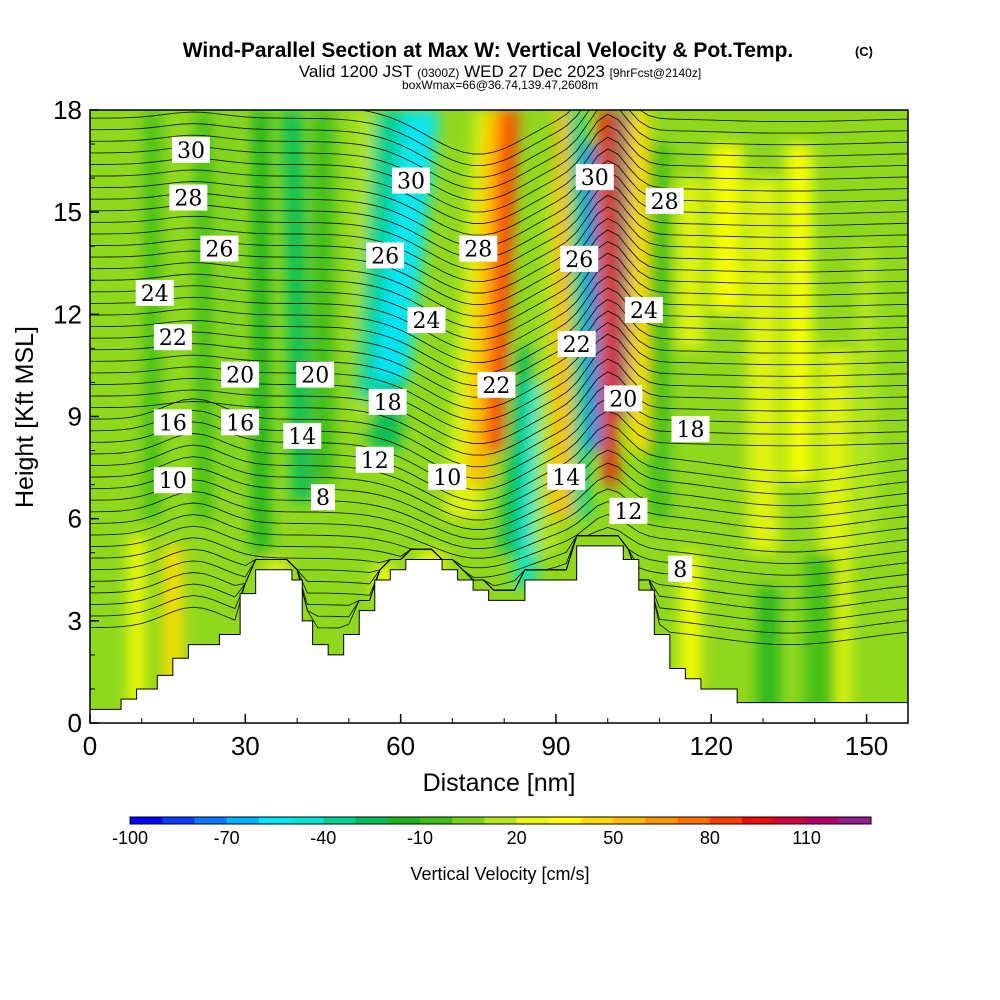 This screenshot has width=1000, height=1000. I want to click on y-tick-label: 0, so click(75, 723).